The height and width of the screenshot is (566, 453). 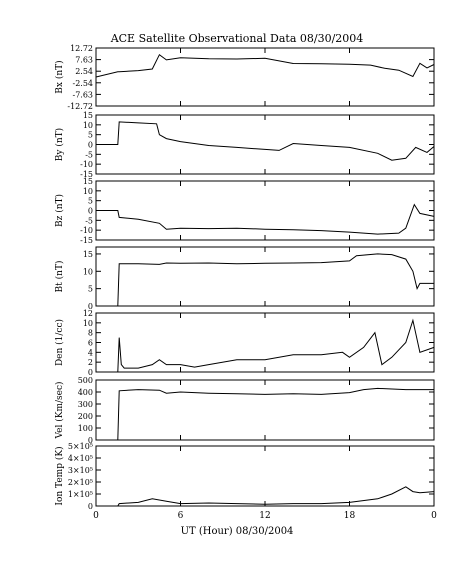 I want to click on x-tick-label: 18, so click(x=350, y=516).